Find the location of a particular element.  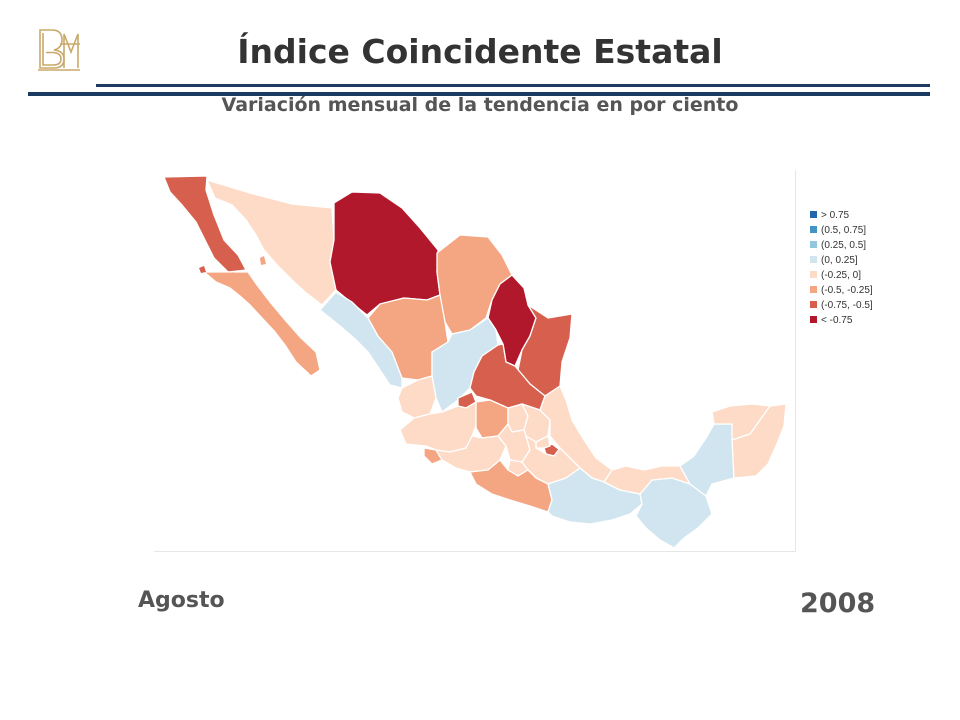

legend-item: > 0.75 is located at coordinates (841, 217).